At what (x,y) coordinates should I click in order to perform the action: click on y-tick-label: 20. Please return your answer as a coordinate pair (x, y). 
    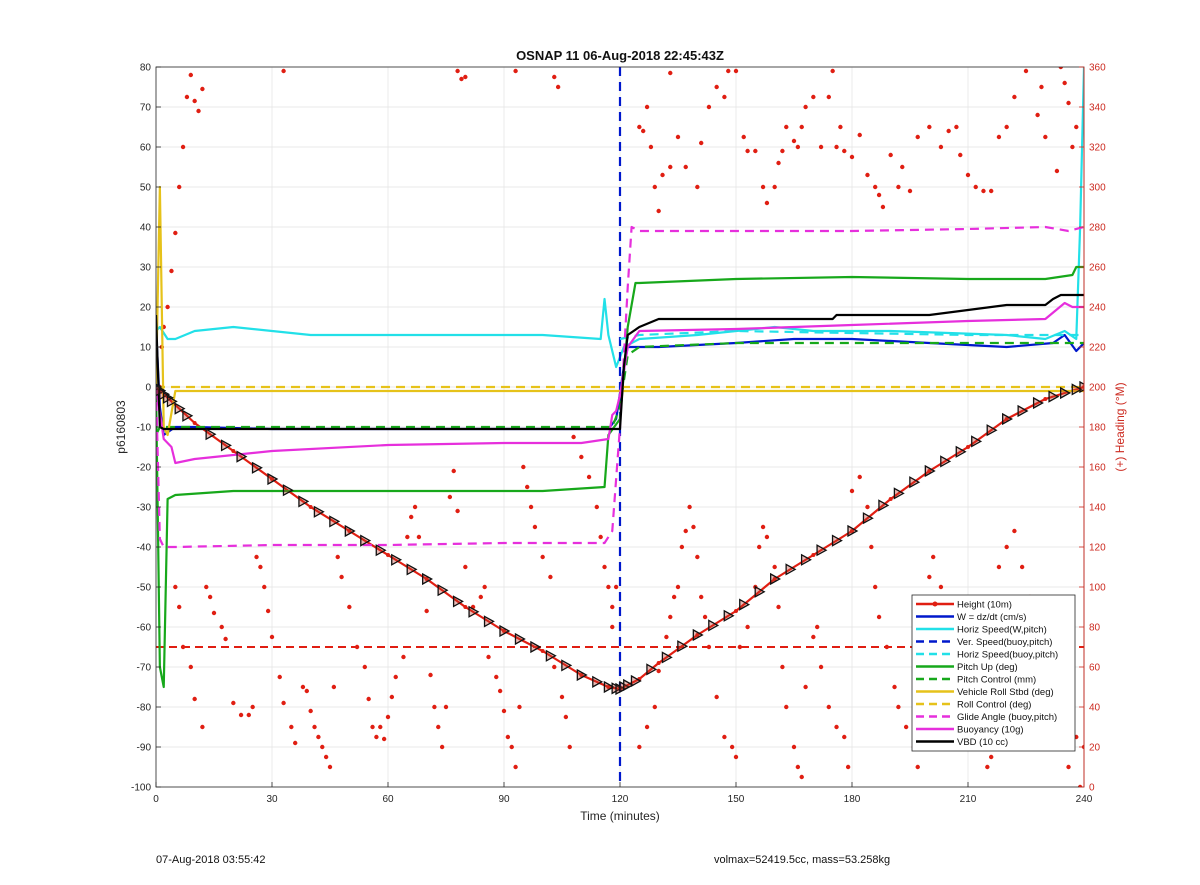
    Looking at the image, I should click on (146, 308).